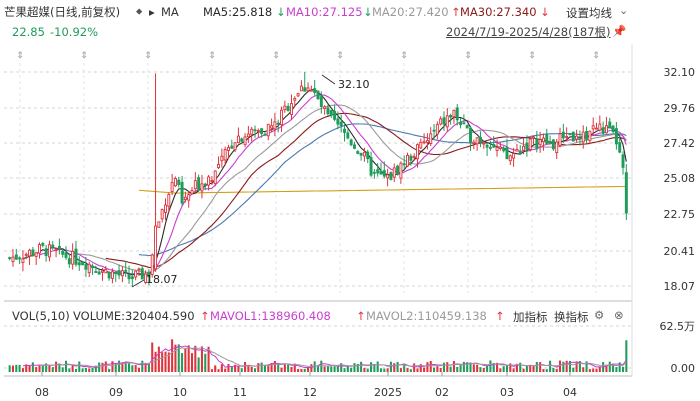 The width and height of the screenshot is (700, 401). I want to click on time-tick-label: 12, so click(310, 392).